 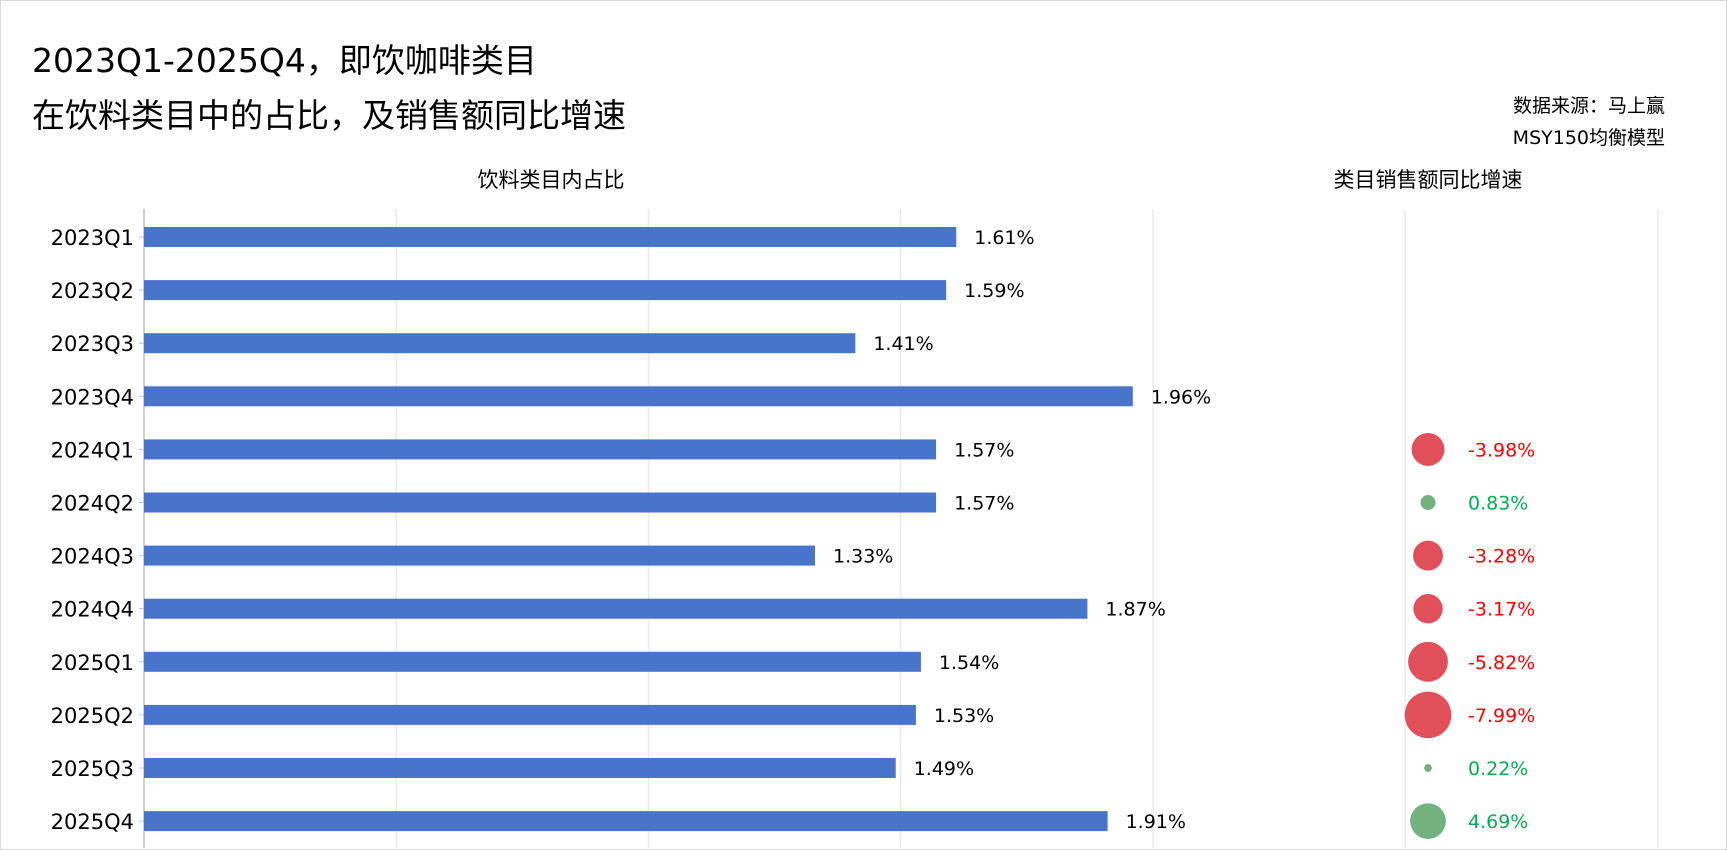 What do you see at coordinates (540, 502) in the screenshot?
I see `bar-2024Q2` at bounding box center [540, 502].